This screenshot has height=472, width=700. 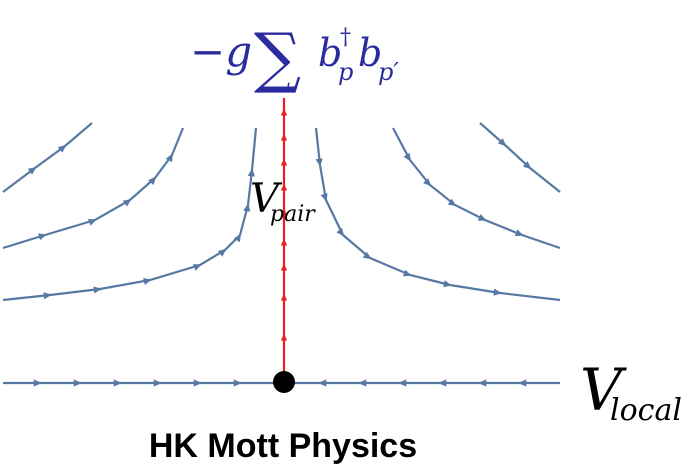 I want to click on formula-sum-symbol: ∑, so click(x=277, y=57).